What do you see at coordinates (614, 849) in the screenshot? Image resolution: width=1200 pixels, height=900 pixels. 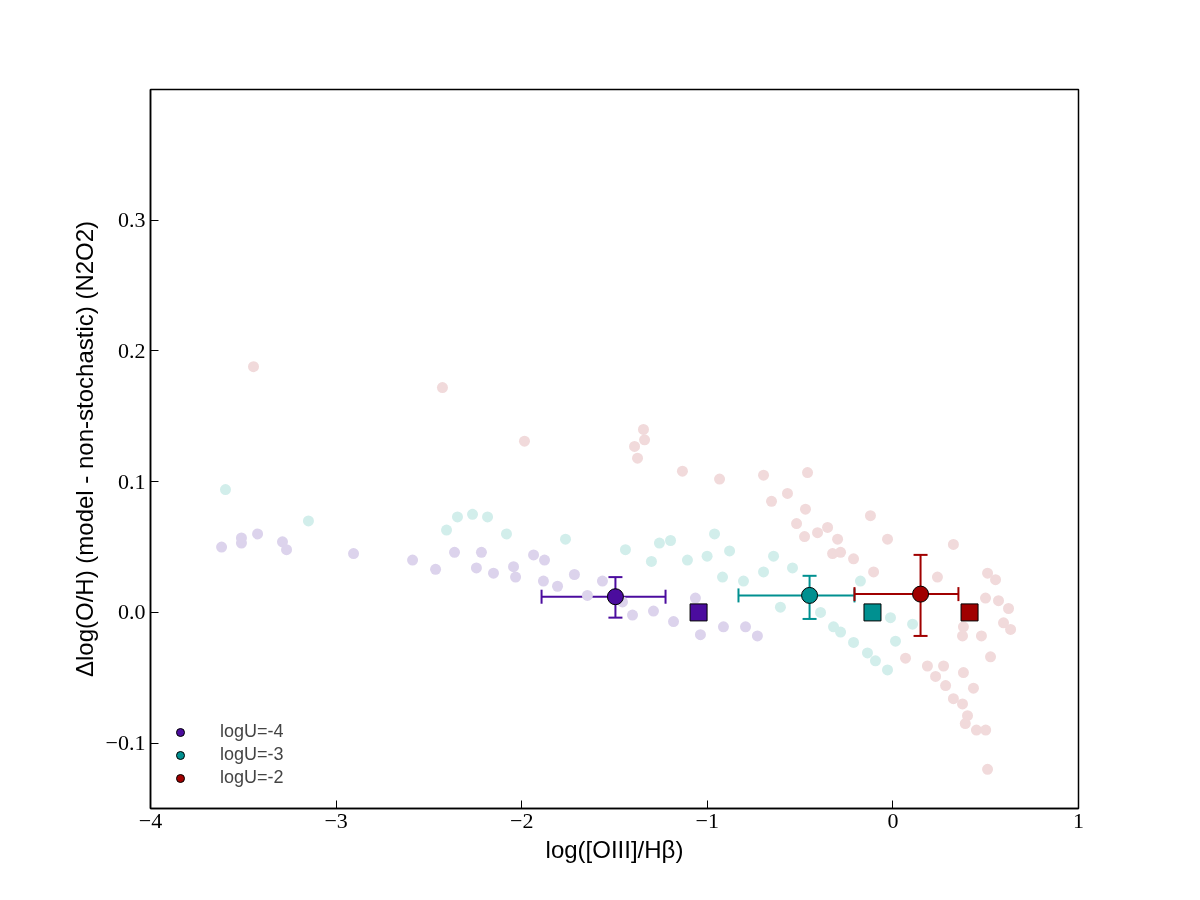 I see `x-axis-title: log([OIII]/Hβ)` at bounding box center [614, 849].